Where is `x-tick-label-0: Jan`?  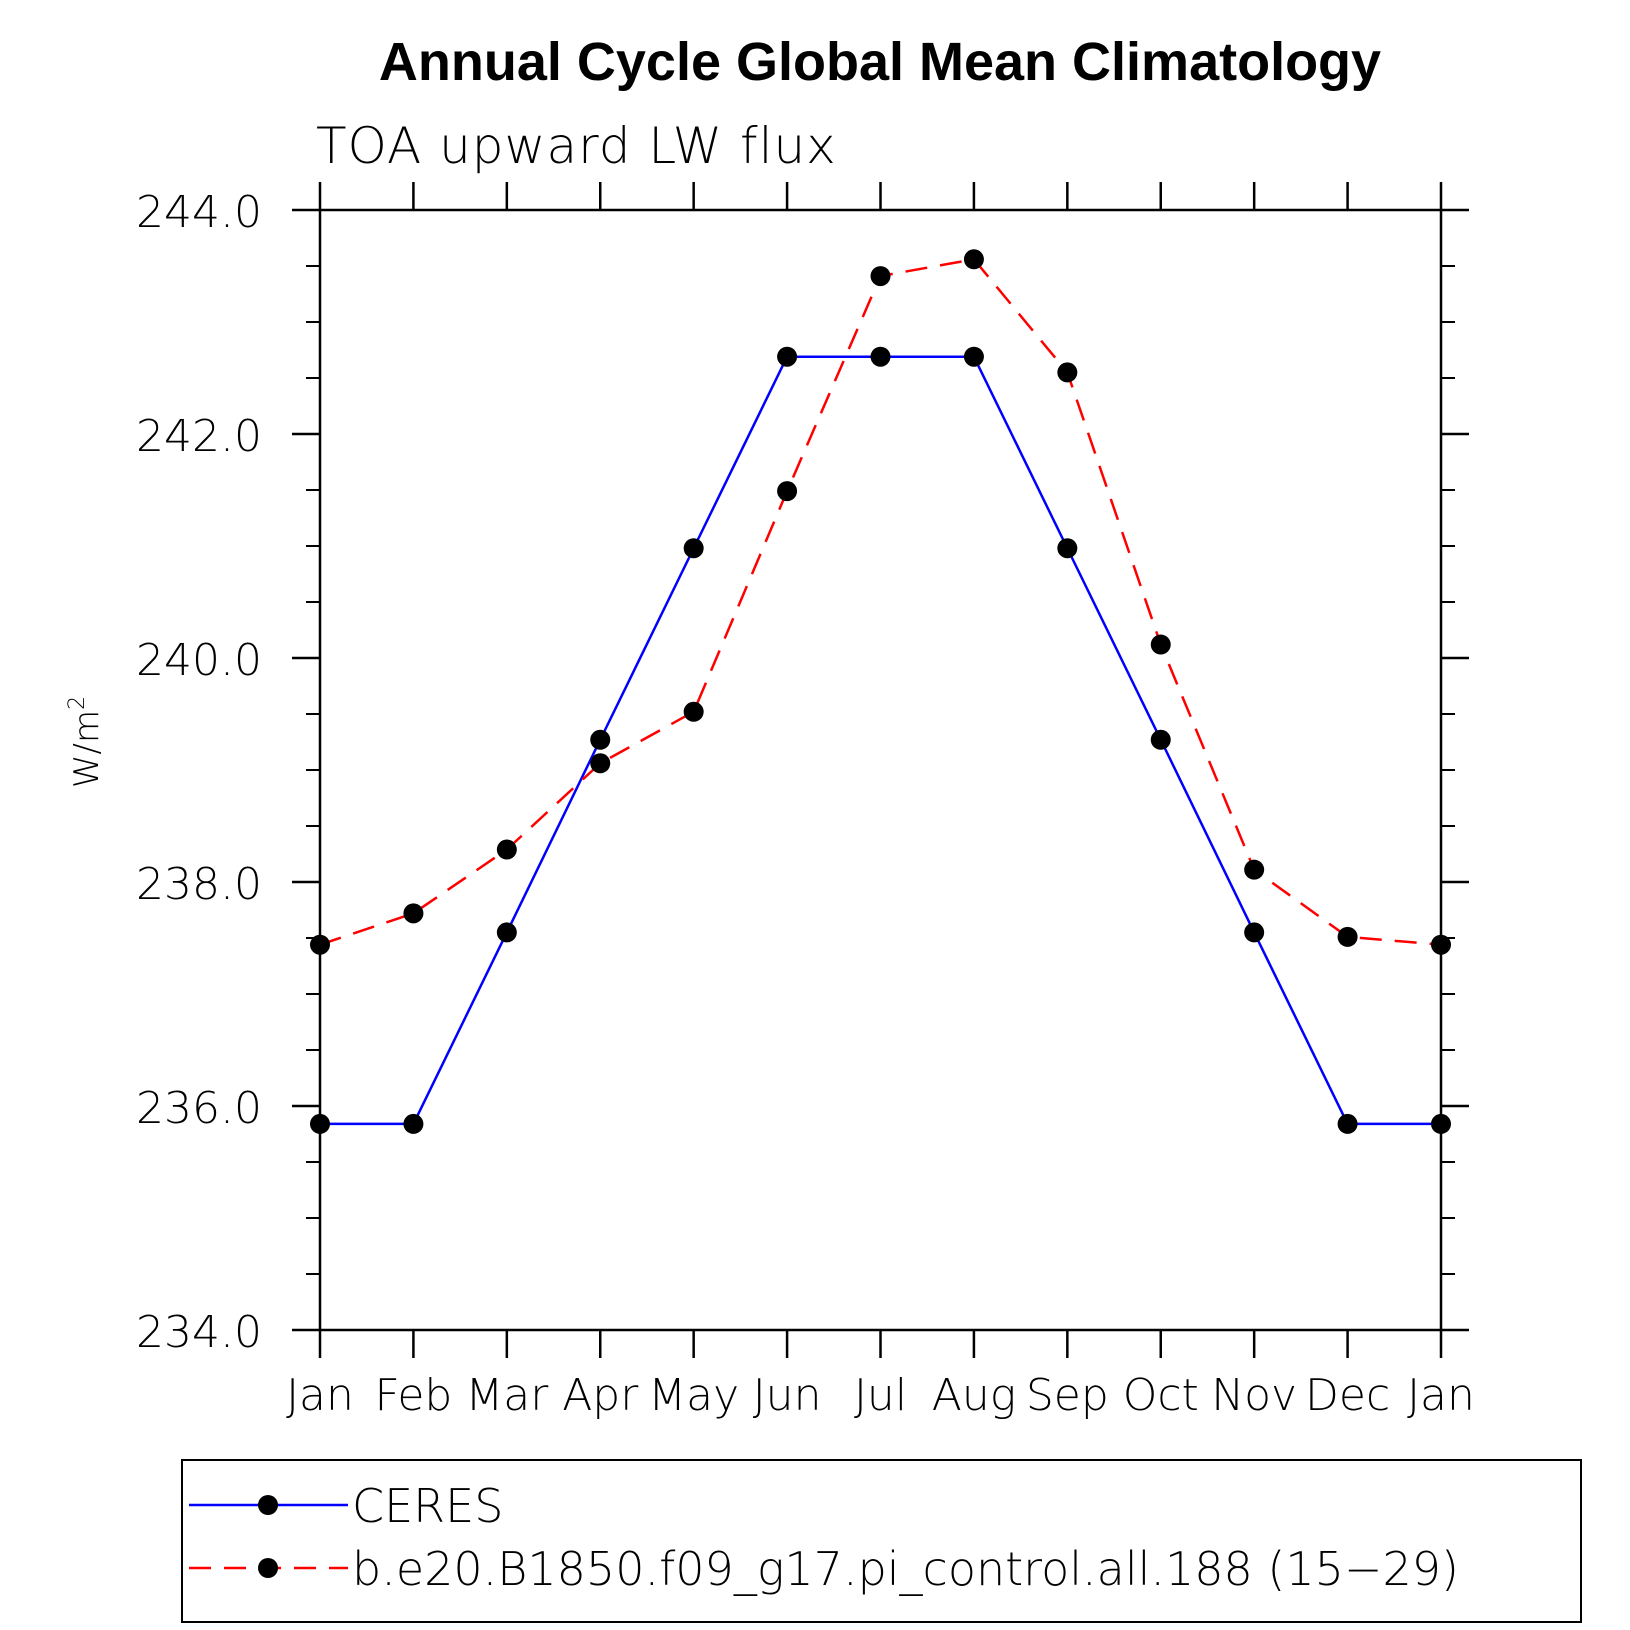 x-tick-label-0: Jan is located at coordinates (320, 1395).